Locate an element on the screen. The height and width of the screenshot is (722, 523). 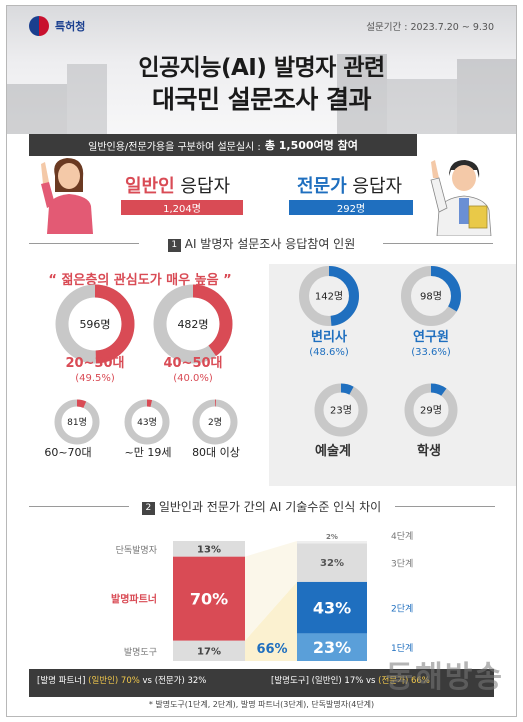
donut-student-count: 29명 is located at coordinates (431, 411).